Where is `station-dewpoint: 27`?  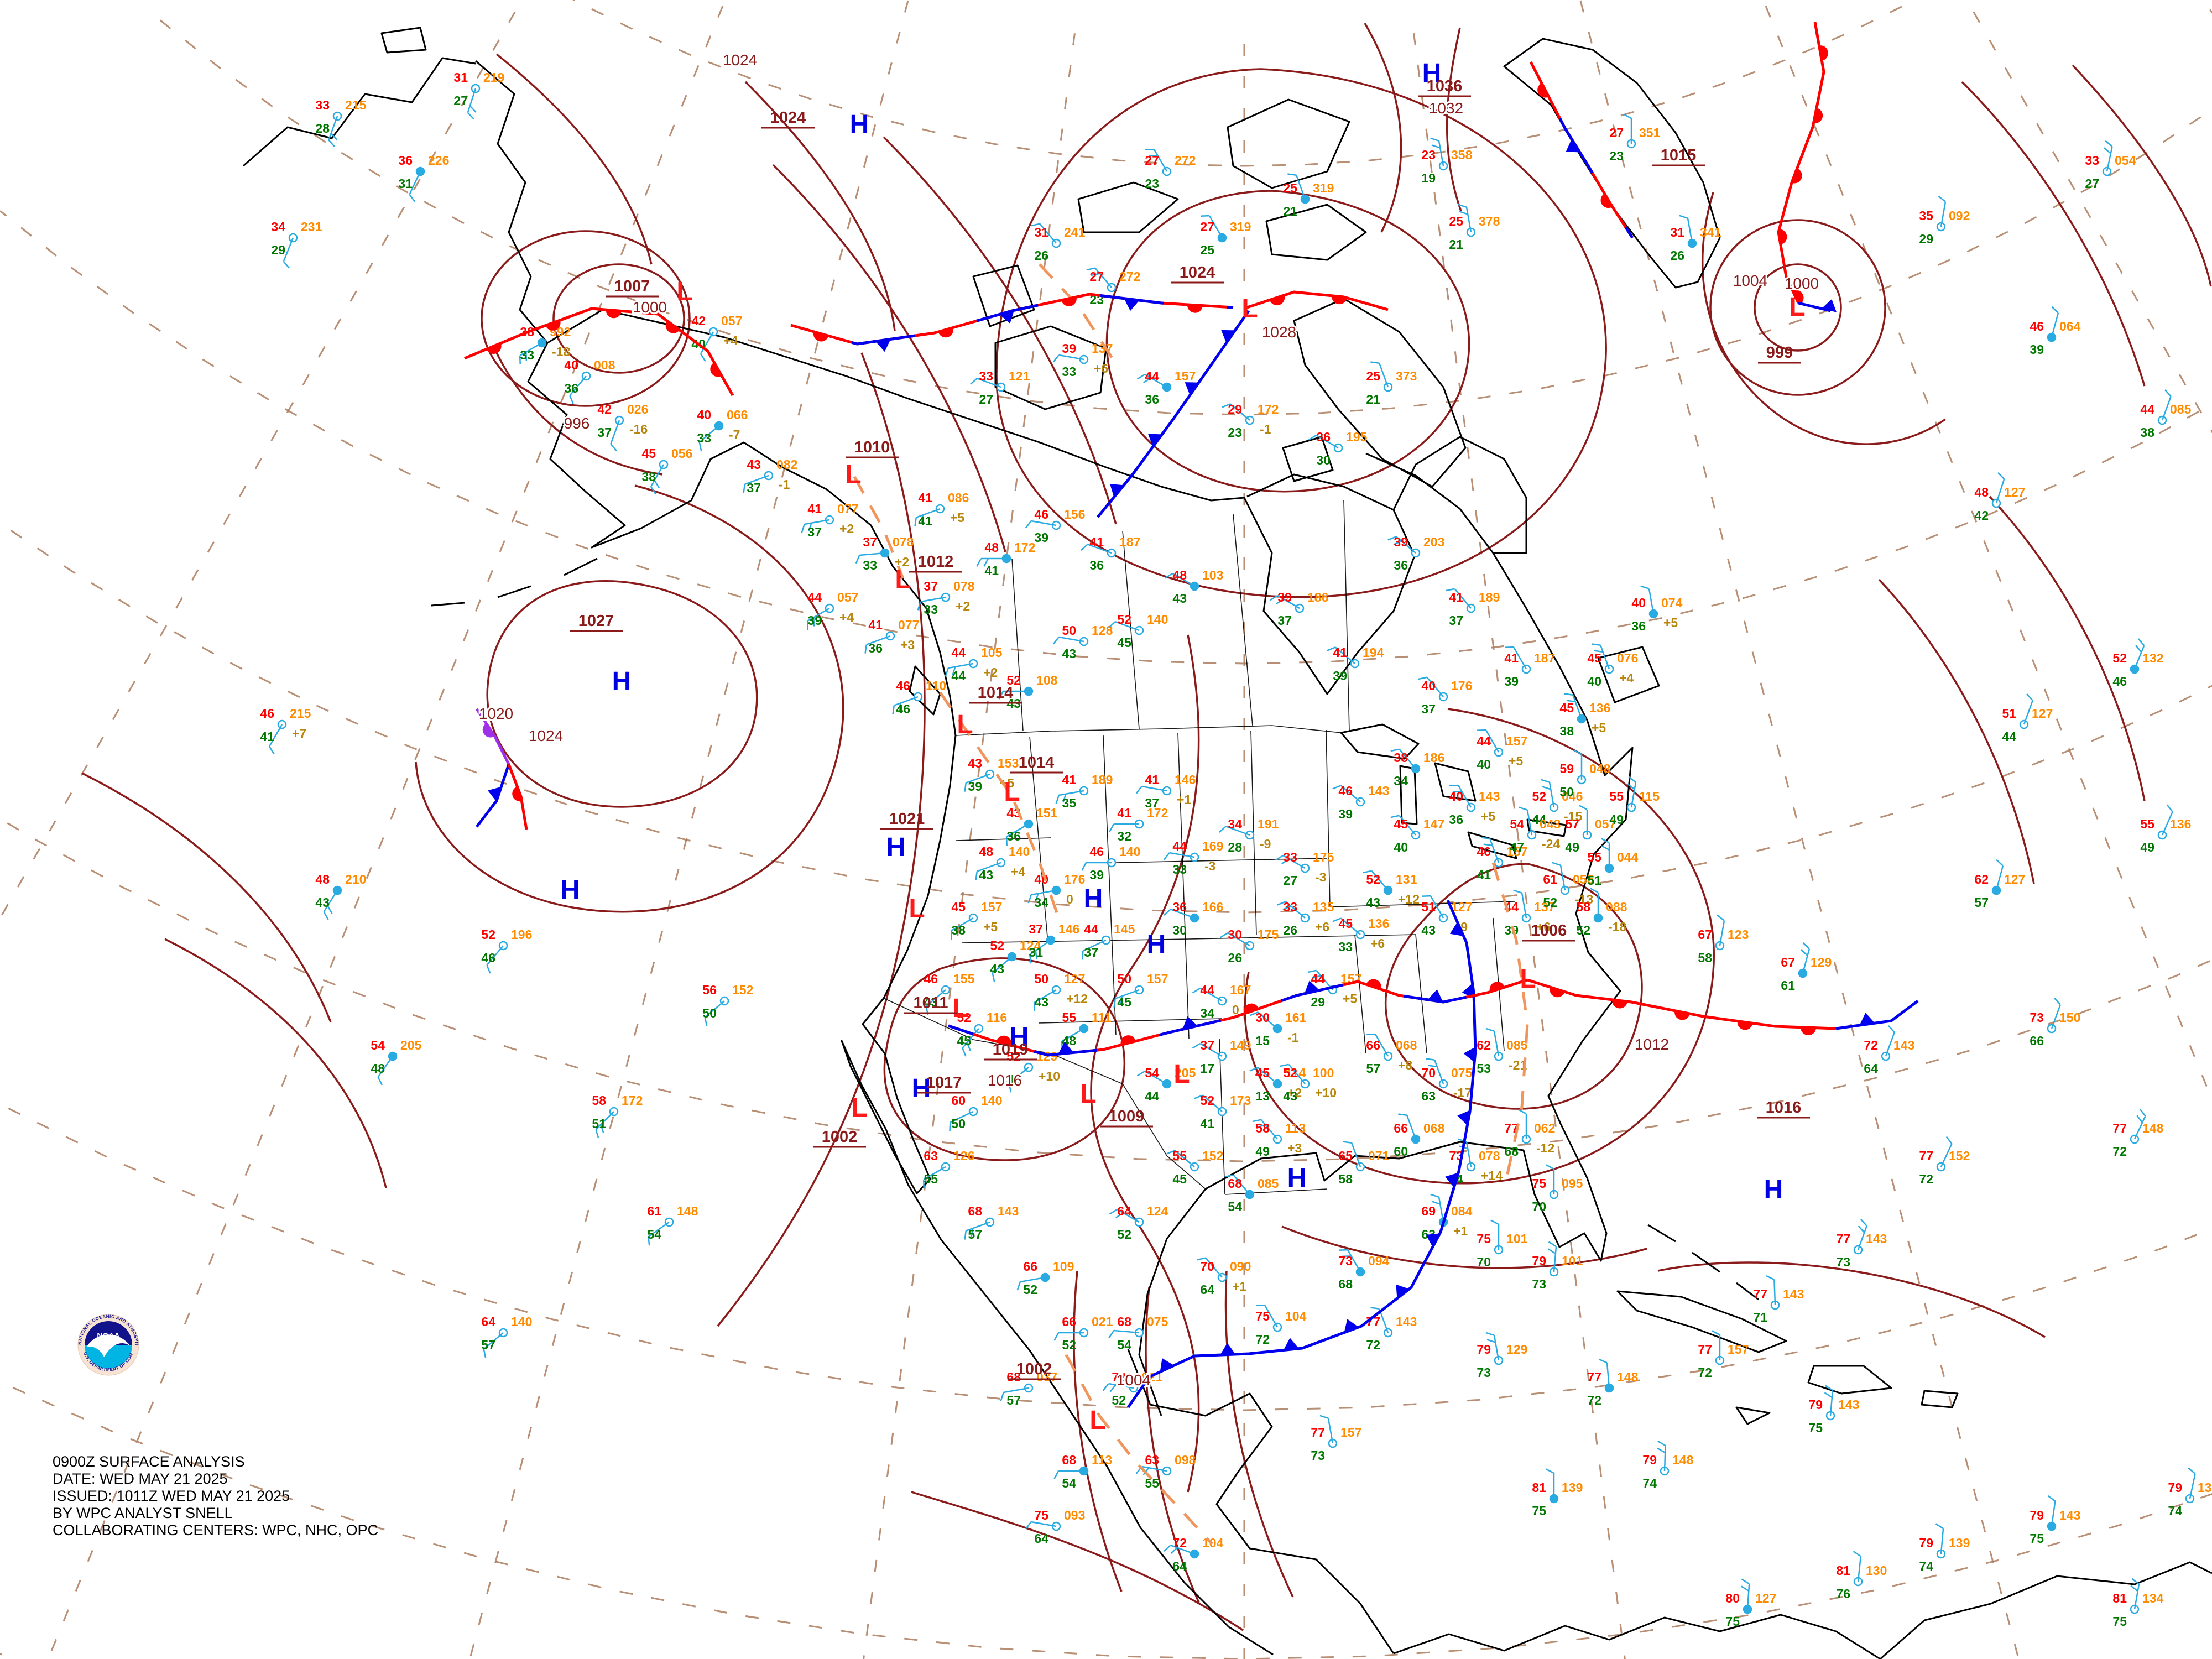 station-dewpoint: 27 is located at coordinates (986, 399).